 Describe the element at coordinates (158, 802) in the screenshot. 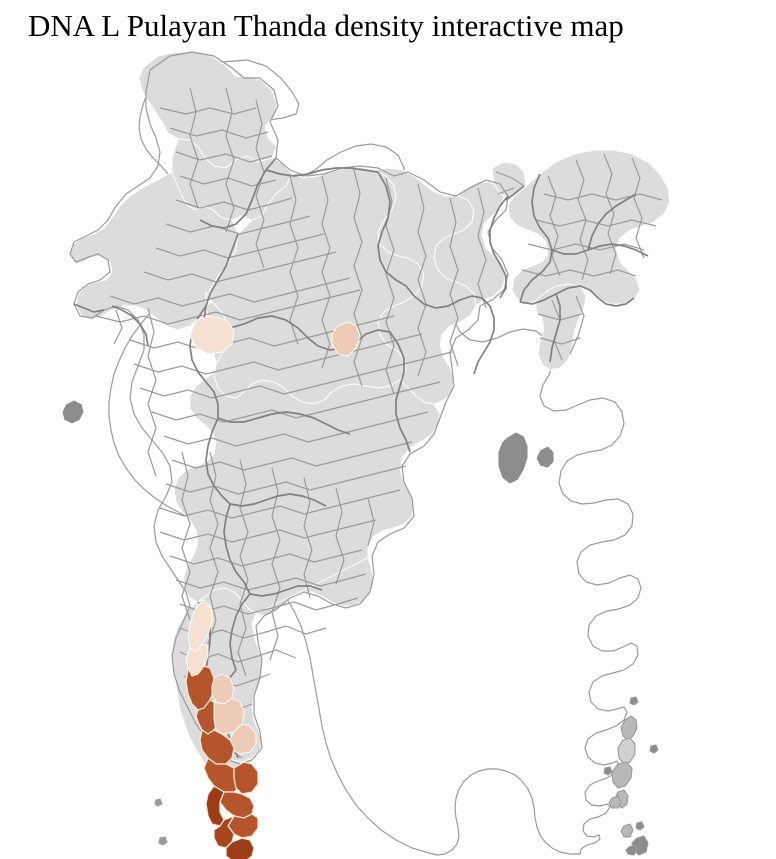

I see `island-lakshadweep-b` at that location.